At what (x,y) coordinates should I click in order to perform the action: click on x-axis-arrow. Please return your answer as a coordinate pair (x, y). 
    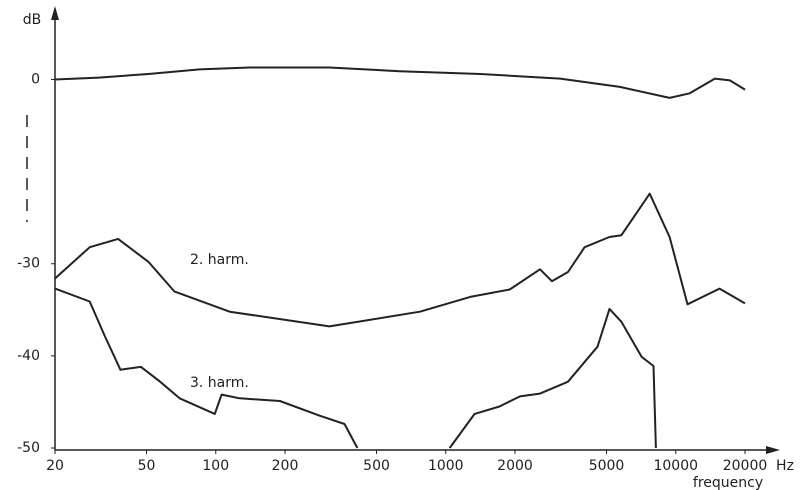
    Looking at the image, I should click on (773, 450).